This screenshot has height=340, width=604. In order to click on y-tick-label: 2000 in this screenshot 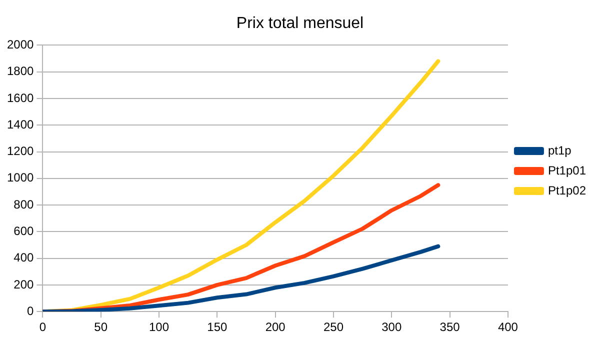, I will do `click(20, 45)`.